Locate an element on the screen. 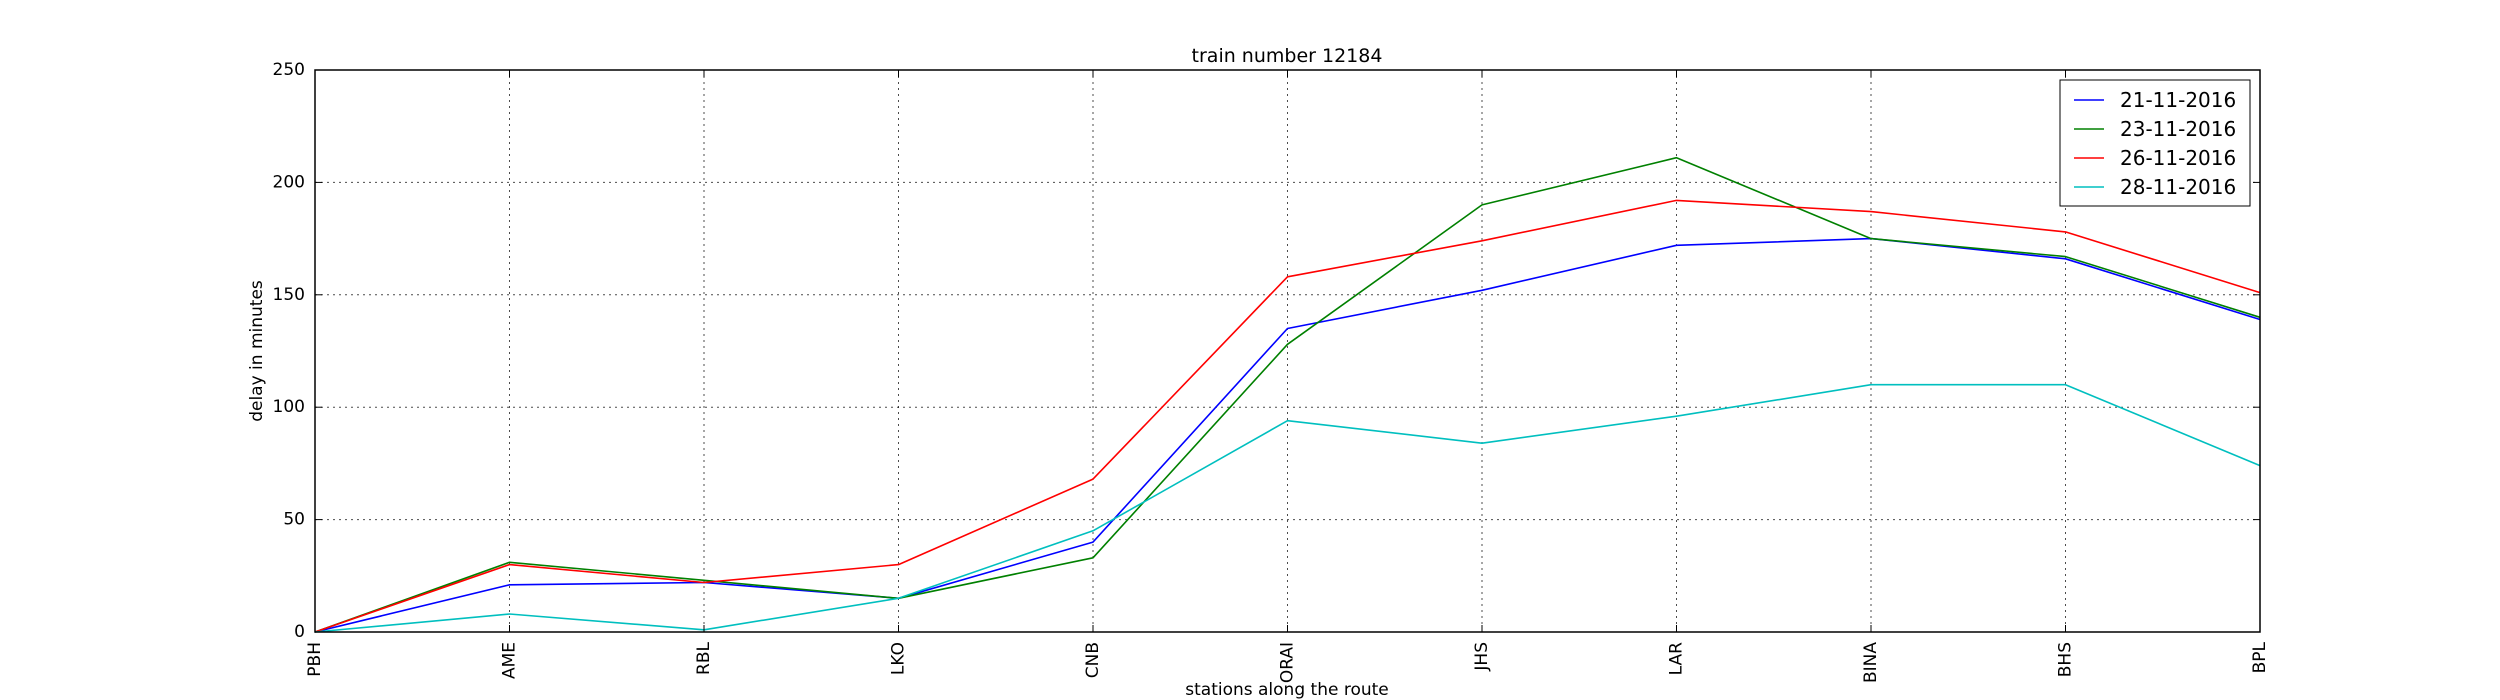 This screenshot has height=700, width=2500. y-tick-label: 0 is located at coordinates (299, 632).